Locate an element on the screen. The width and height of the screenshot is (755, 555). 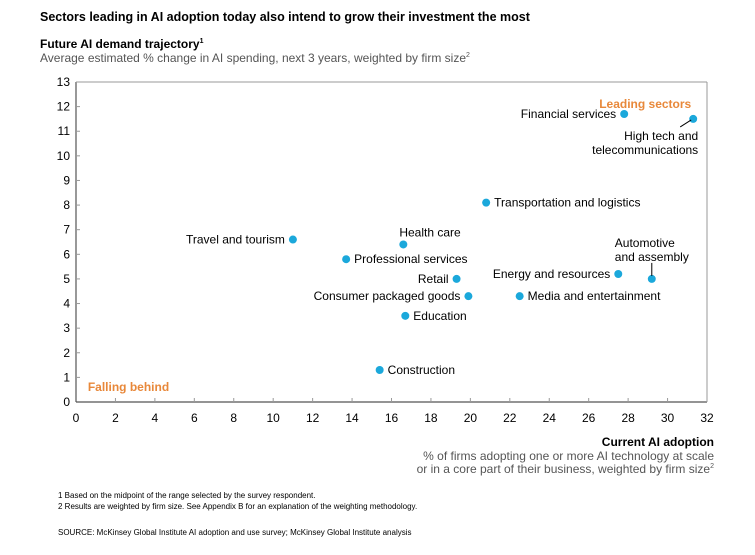
x-tick-label: 0 is located at coordinates (76, 418).